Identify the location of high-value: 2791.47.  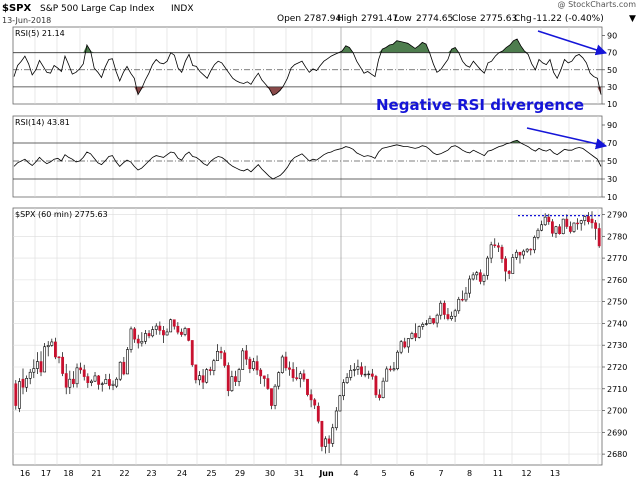
(379, 19).